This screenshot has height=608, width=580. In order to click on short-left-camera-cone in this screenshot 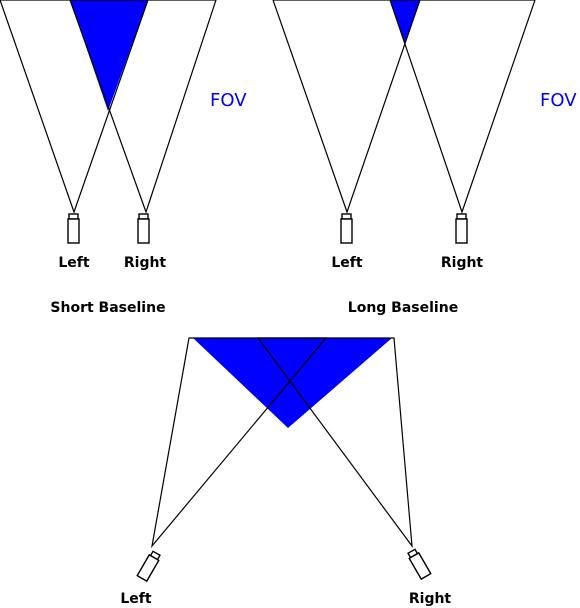, I will do `click(74, 107)`.